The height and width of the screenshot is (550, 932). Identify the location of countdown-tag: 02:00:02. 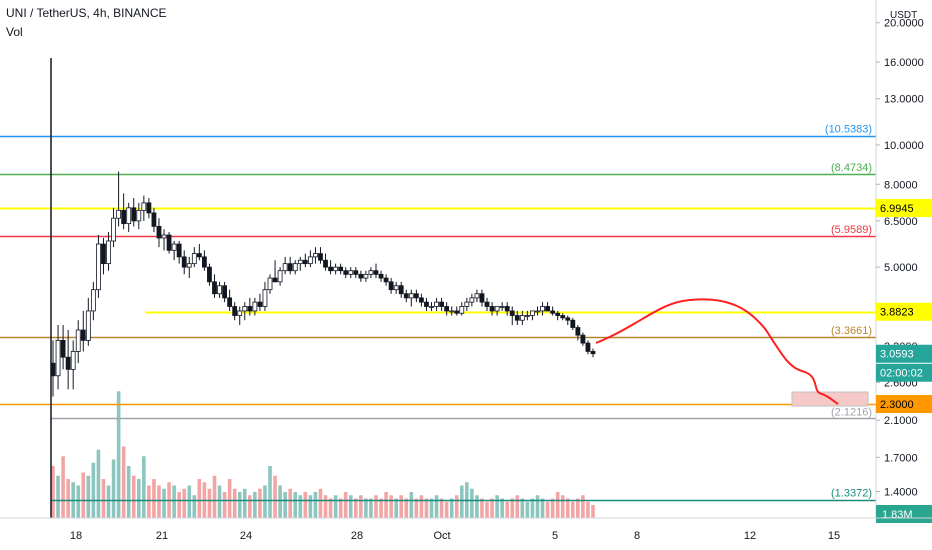
(901, 374).